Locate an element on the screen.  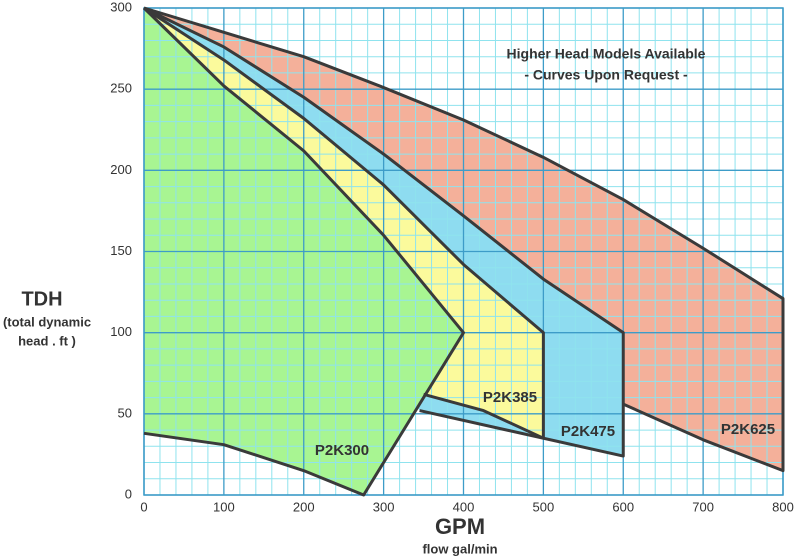
series-label: P2K625 is located at coordinates (748, 429).